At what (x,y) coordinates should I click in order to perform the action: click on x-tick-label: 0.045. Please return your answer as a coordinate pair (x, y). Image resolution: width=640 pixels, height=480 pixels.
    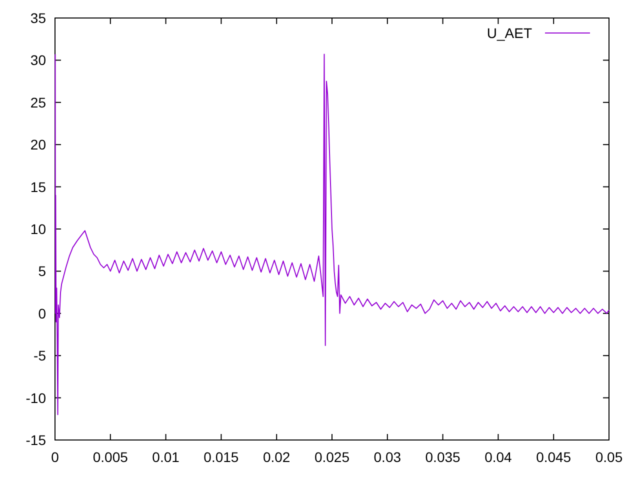
    Looking at the image, I should click on (554, 457).